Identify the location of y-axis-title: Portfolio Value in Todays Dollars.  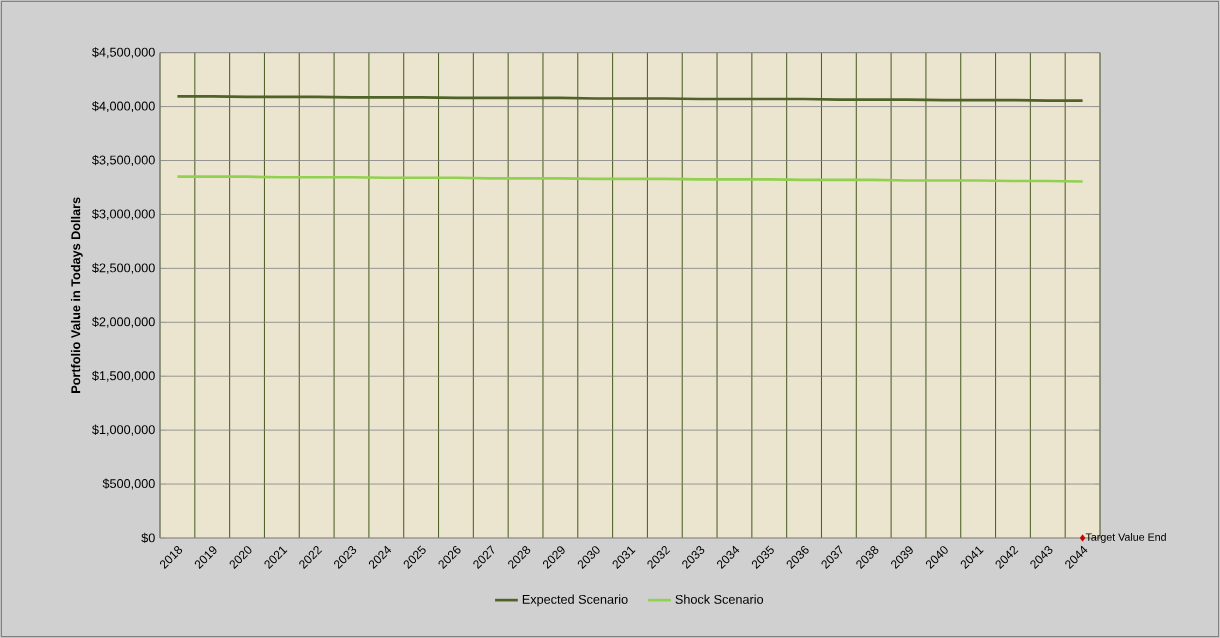
(76, 295).